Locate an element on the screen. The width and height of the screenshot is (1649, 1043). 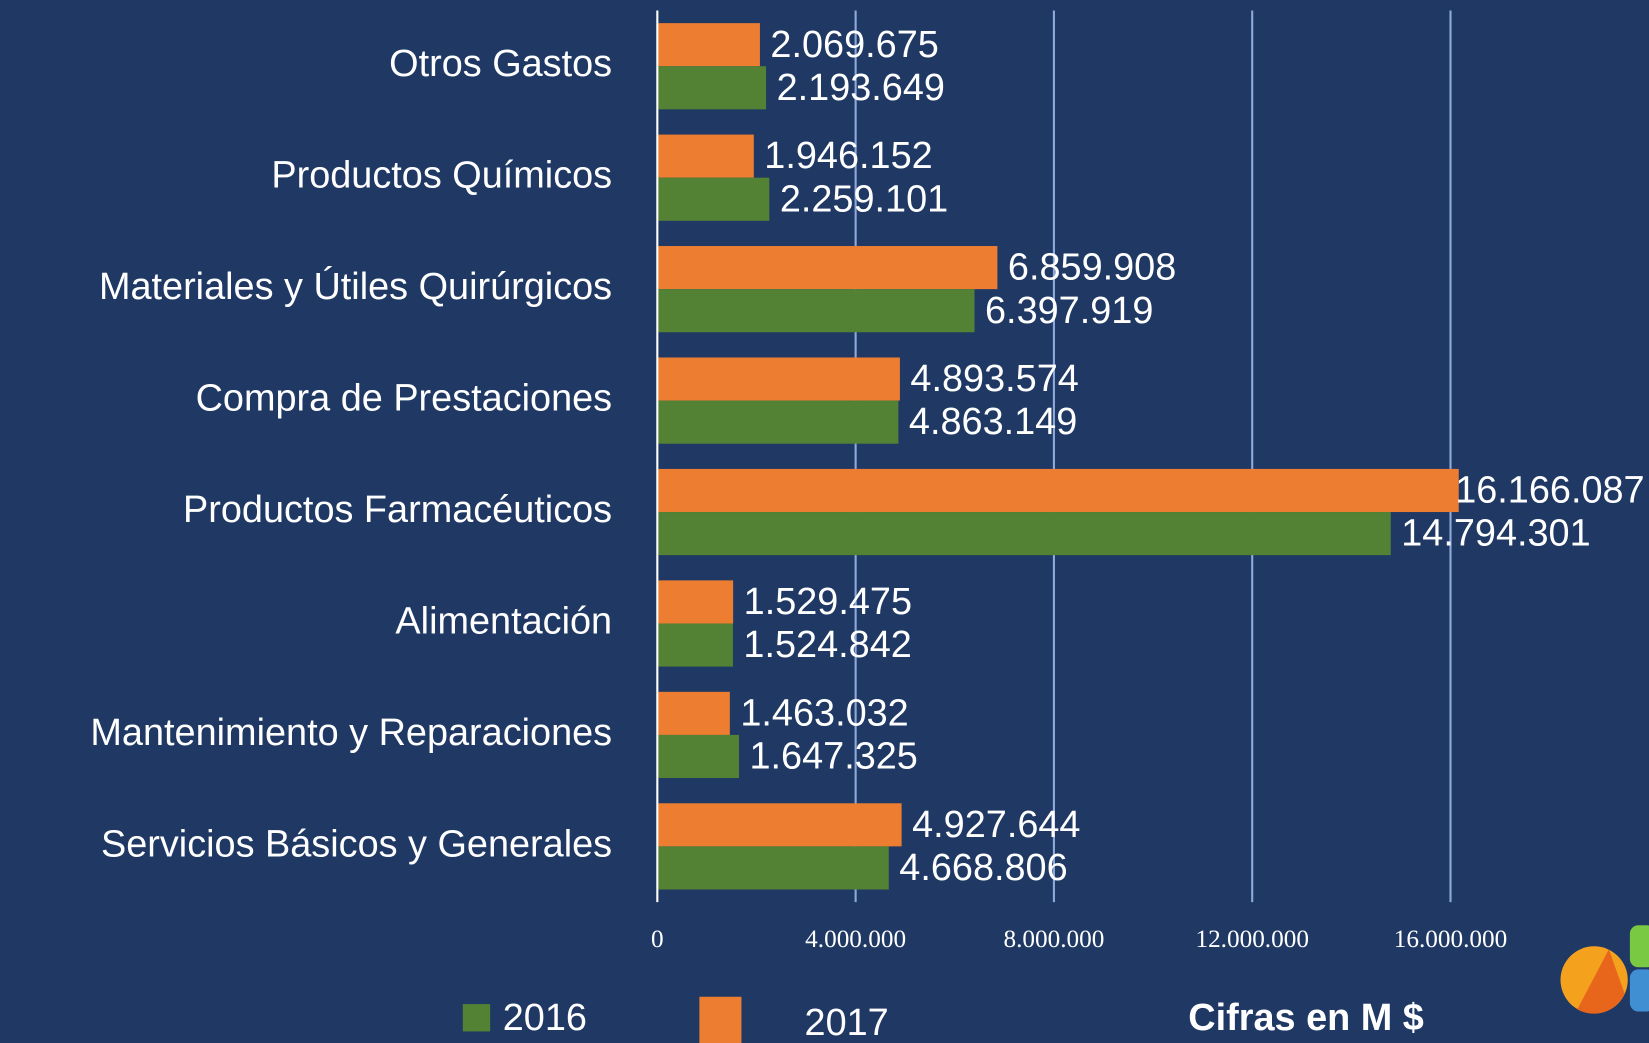
y-tick-label: Productos Químicos is located at coordinates (441, 176).